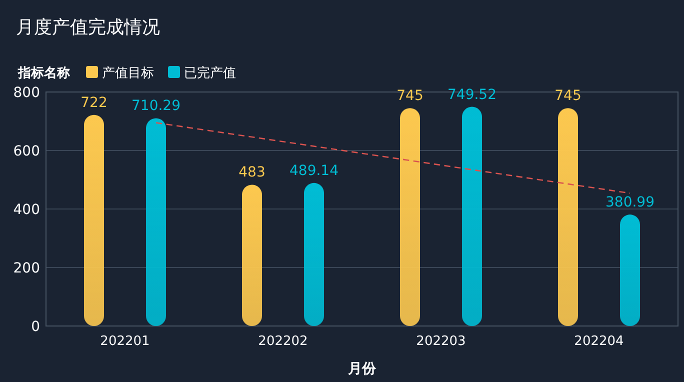 The image size is (684, 382). Describe the element at coordinates (26, 93) in the screenshot. I see `y-tick-label: 800` at that location.